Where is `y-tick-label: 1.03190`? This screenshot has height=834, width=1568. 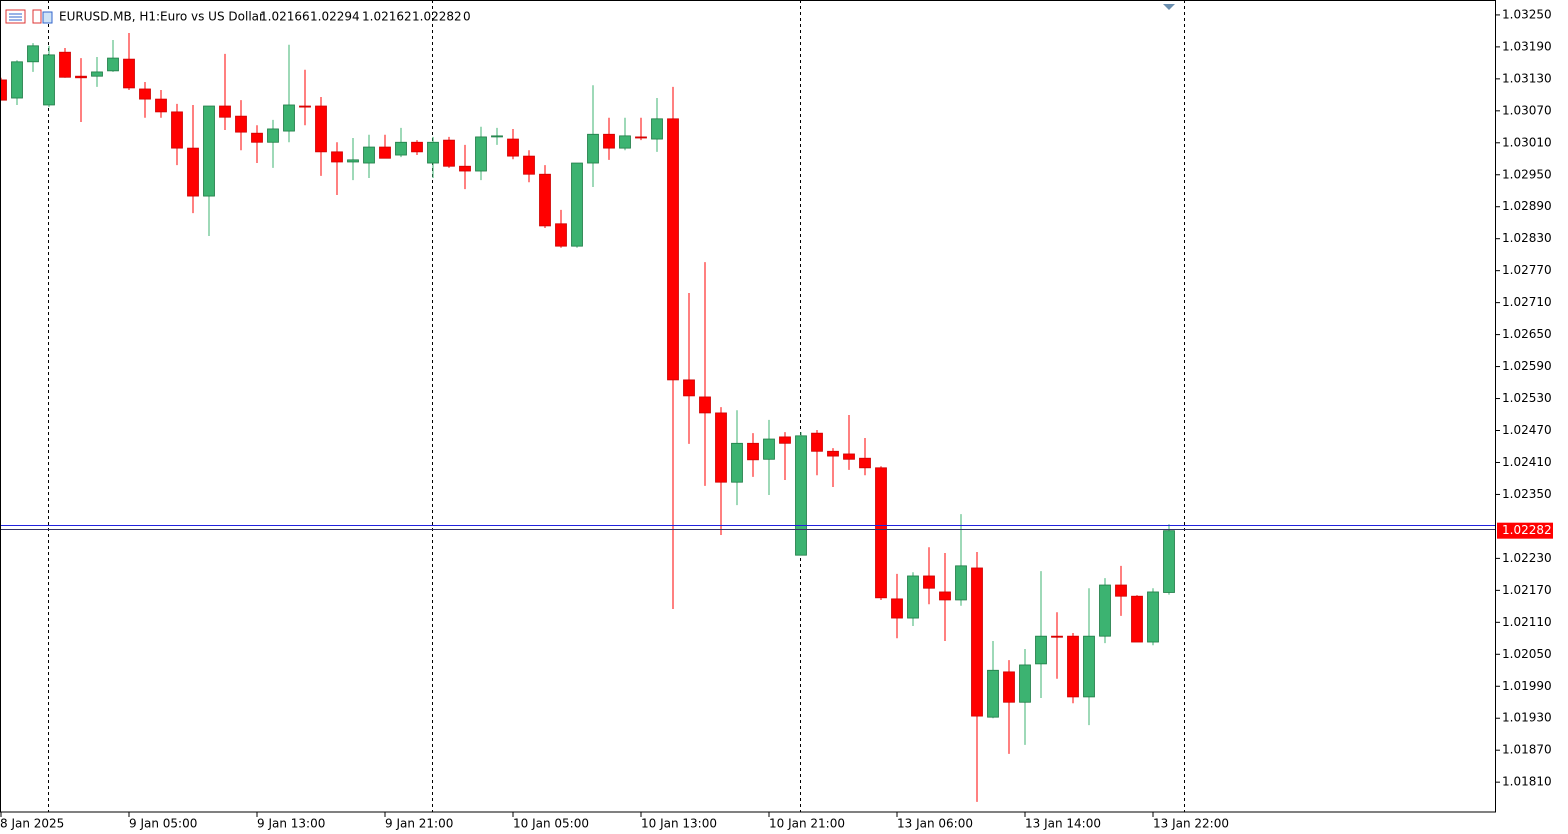
y-tick-label: 1.03190 is located at coordinates (1527, 46).